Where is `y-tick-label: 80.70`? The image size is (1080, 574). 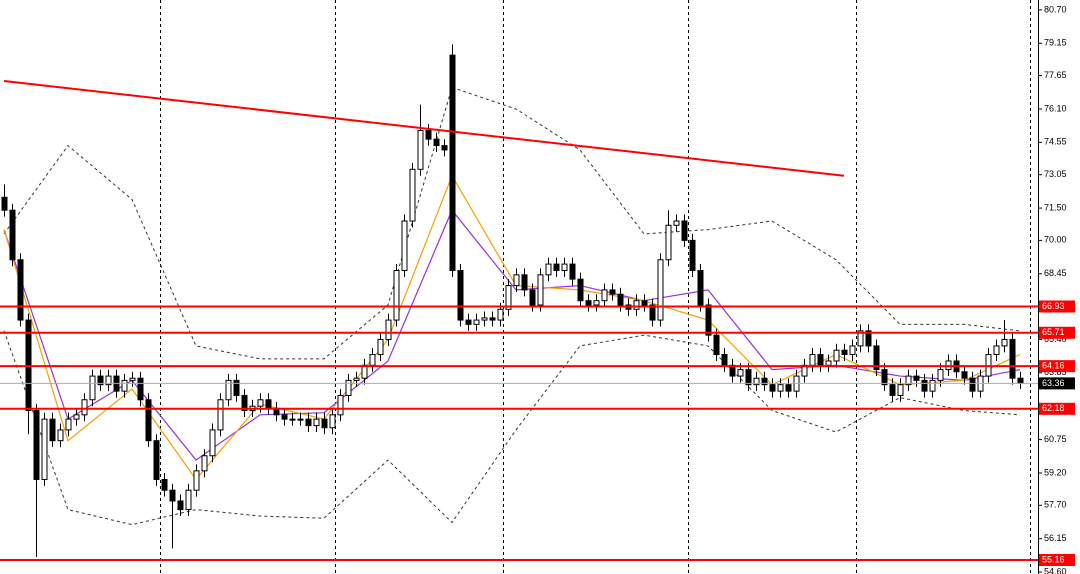
y-tick-label: 80.70 is located at coordinates (1055, 9).